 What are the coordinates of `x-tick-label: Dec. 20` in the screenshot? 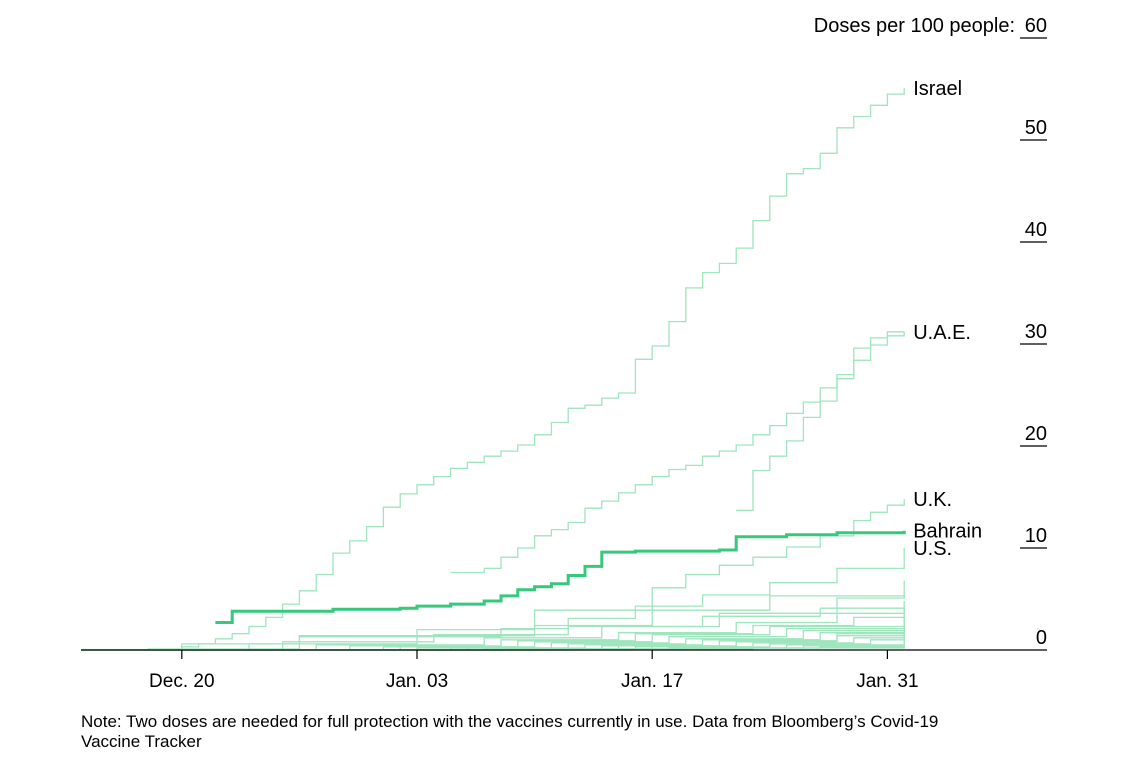 It's located at (181, 681).